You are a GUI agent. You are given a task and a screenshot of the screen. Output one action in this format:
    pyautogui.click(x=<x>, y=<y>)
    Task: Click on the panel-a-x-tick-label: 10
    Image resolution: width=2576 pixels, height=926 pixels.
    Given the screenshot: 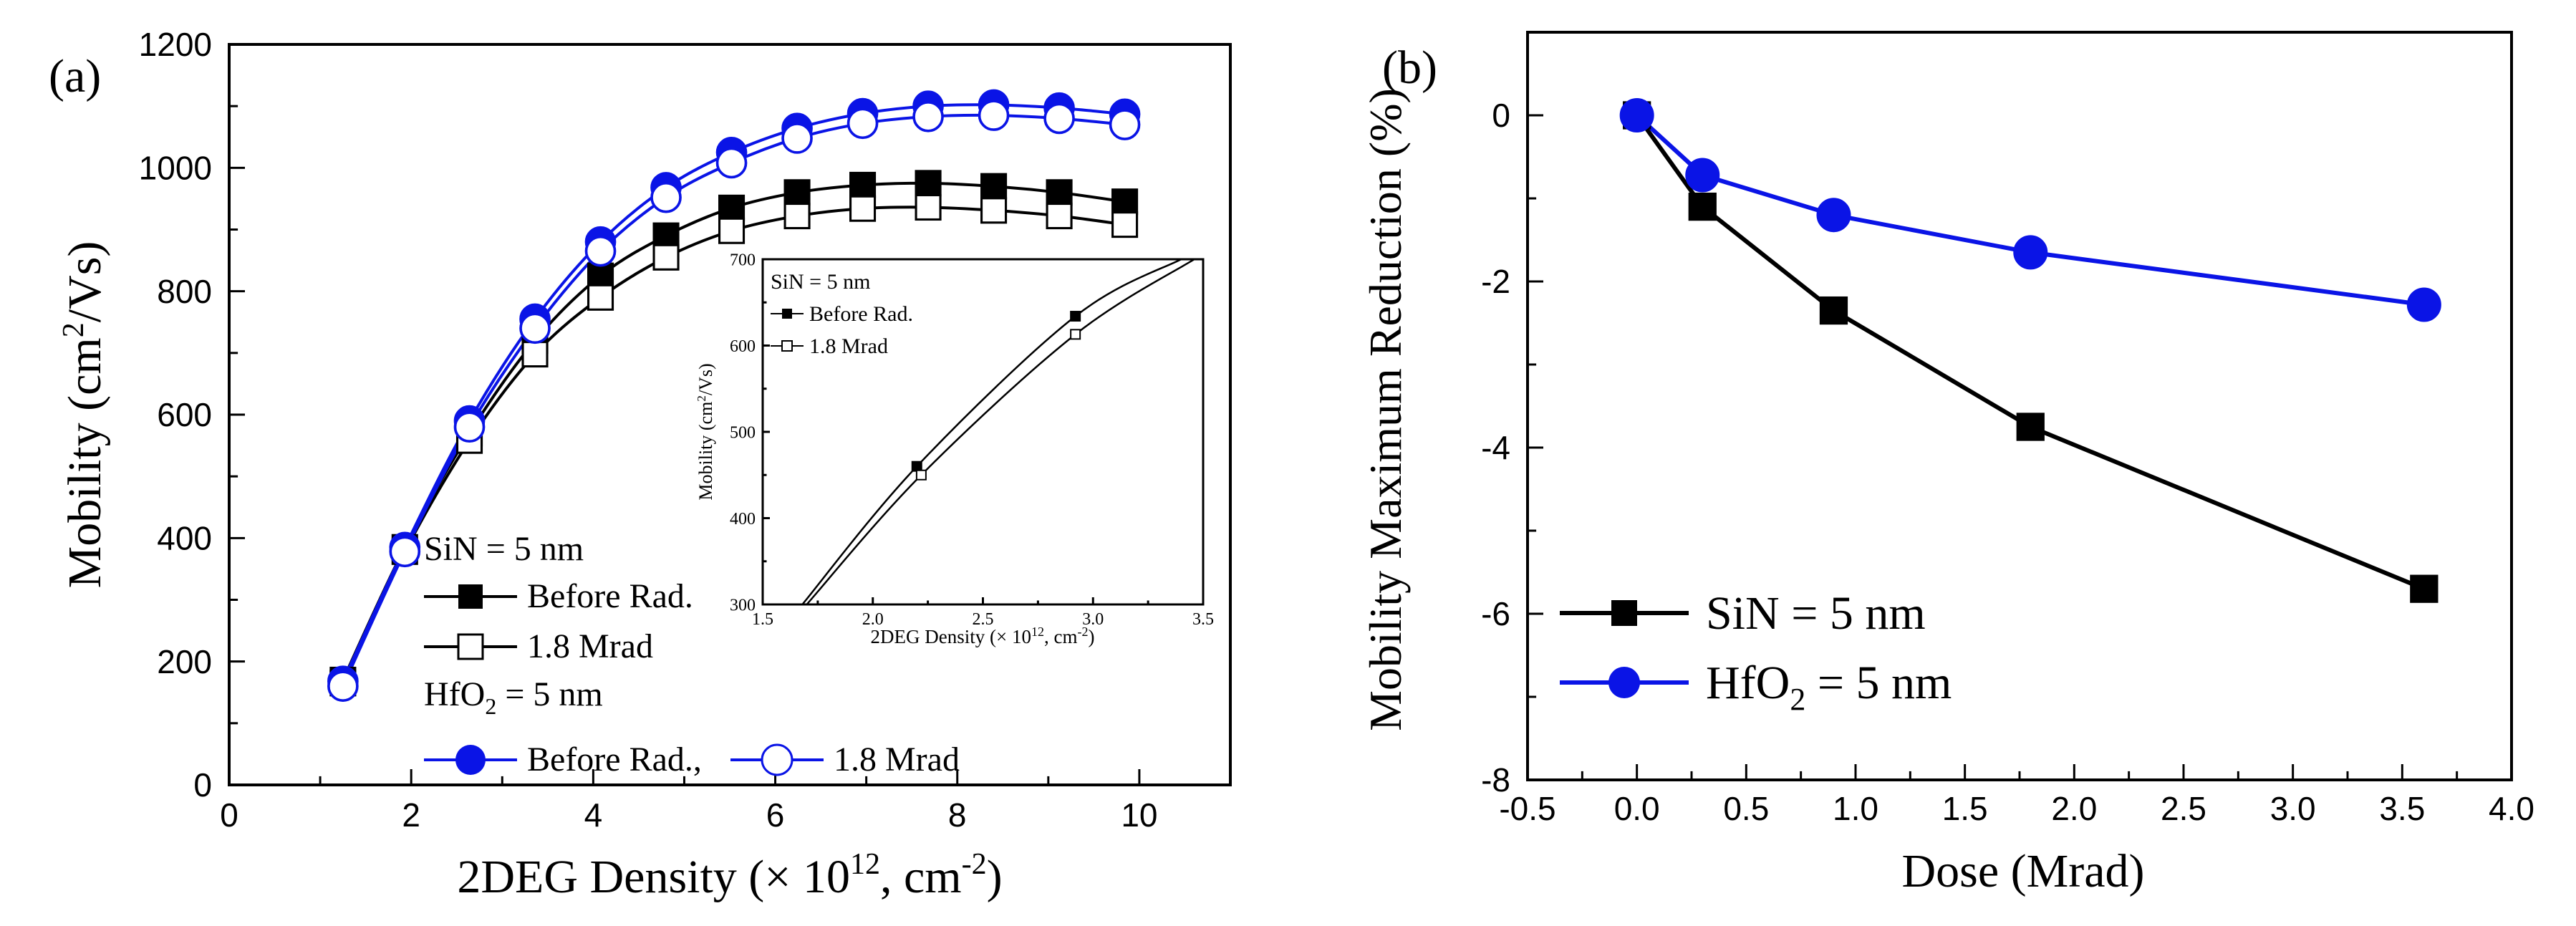 What is the action you would take?
    pyautogui.click(x=1139, y=815)
    